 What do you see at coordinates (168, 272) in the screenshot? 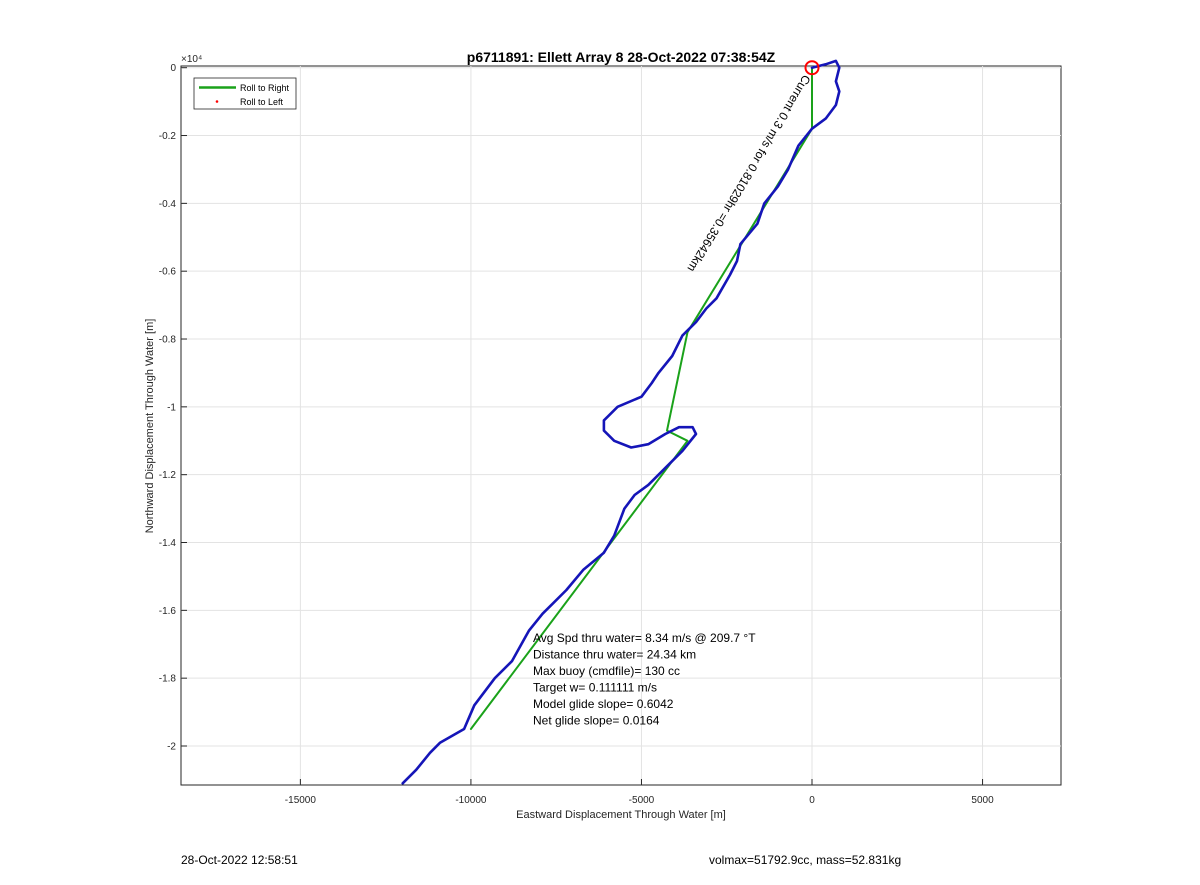
I see `y-tick-label: -0.6` at bounding box center [168, 272].